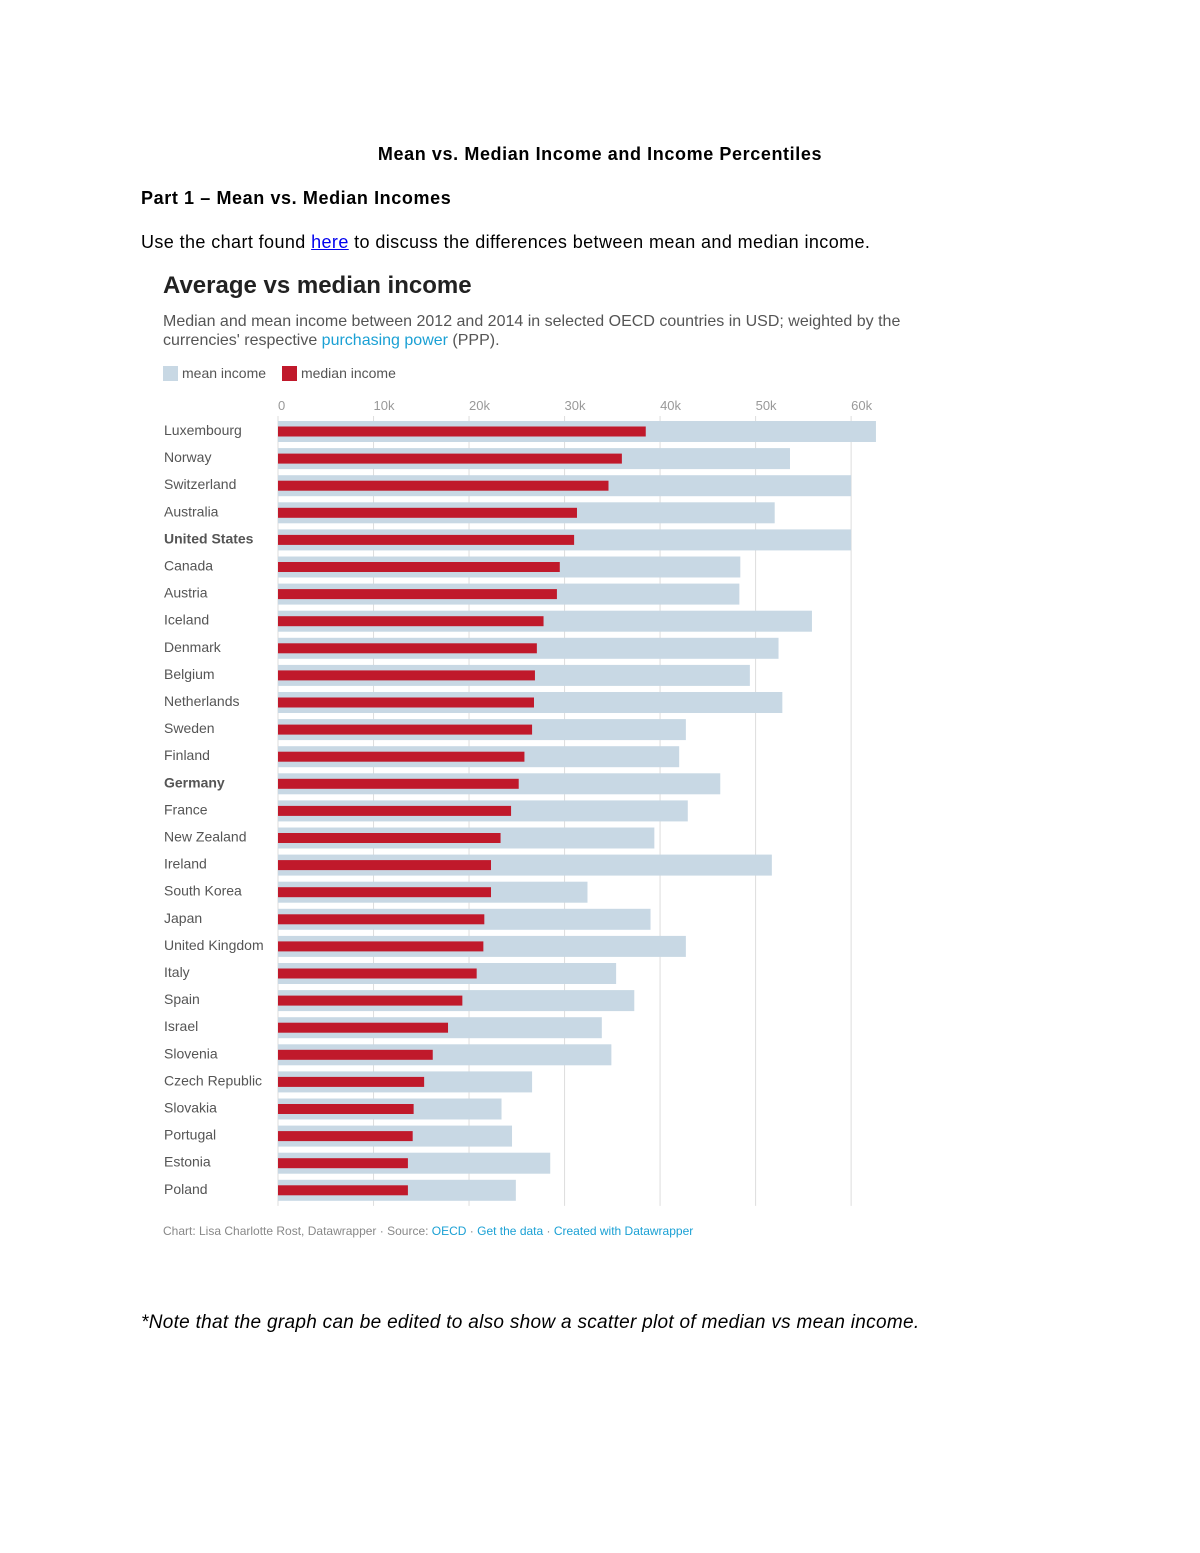  Describe the element at coordinates (183, 918) in the screenshot. I see `category-label: Japan` at that location.